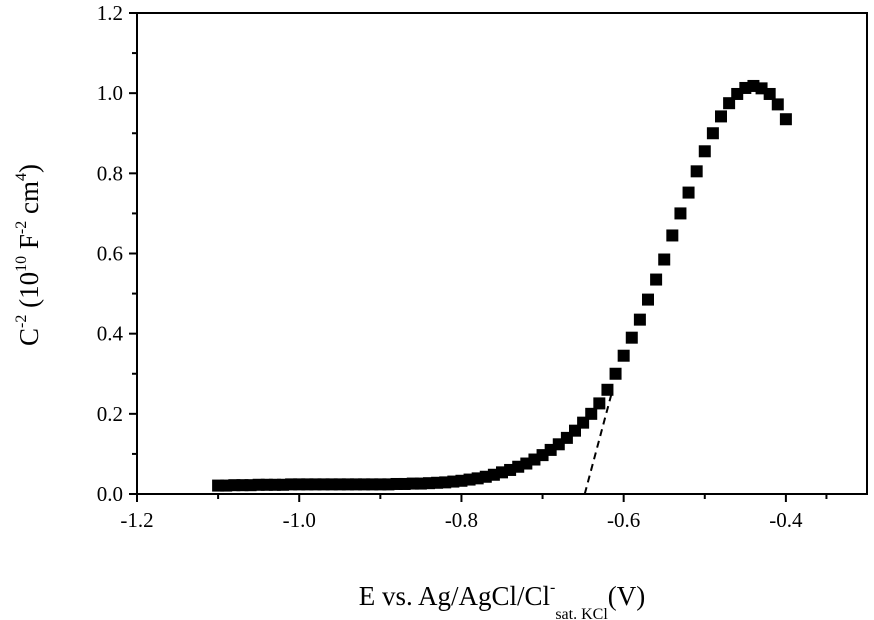 The height and width of the screenshot is (620, 874). I want to click on y-tick-label: 0.0, so click(110, 494).